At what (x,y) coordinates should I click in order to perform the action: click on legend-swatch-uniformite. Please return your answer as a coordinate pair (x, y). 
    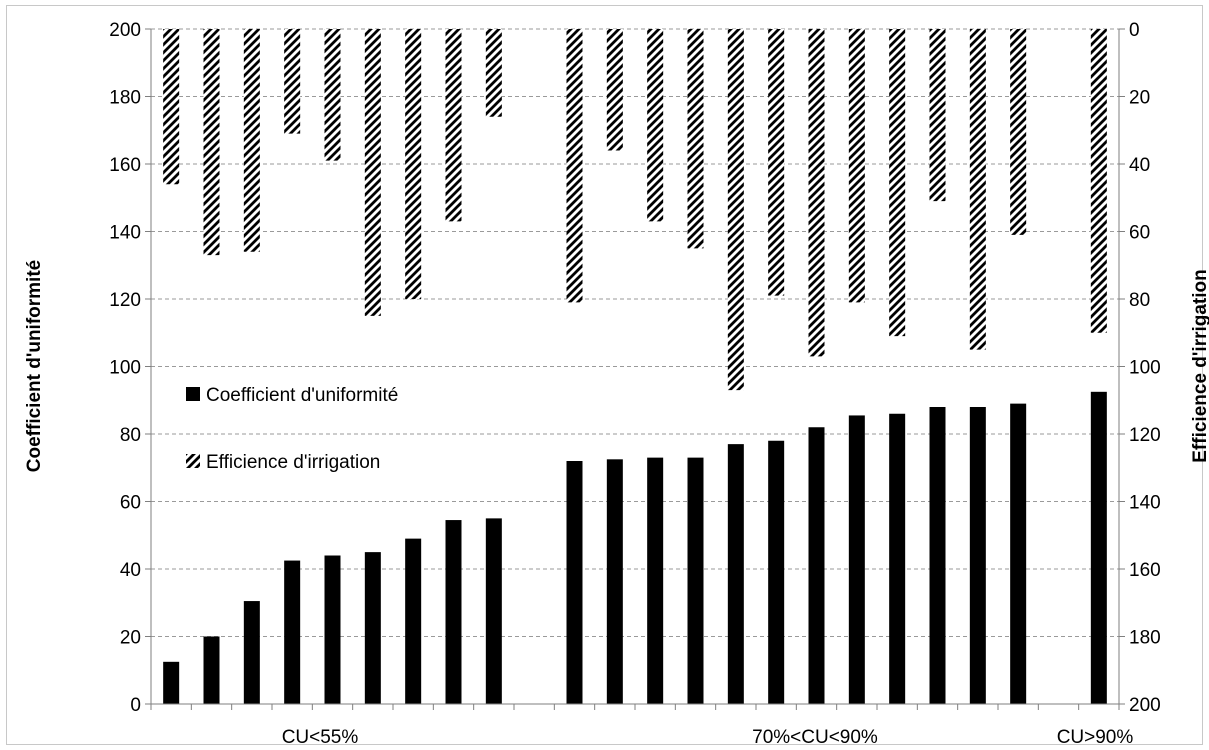
    Looking at the image, I should click on (193, 394).